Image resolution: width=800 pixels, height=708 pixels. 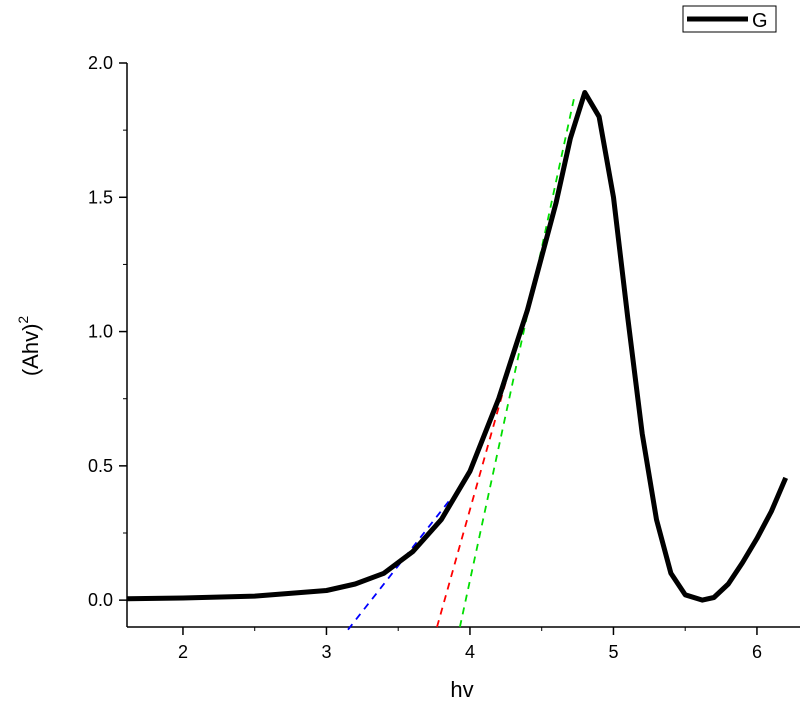 What do you see at coordinates (757, 652) in the screenshot?
I see `x-tick-label: 6` at bounding box center [757, 652].